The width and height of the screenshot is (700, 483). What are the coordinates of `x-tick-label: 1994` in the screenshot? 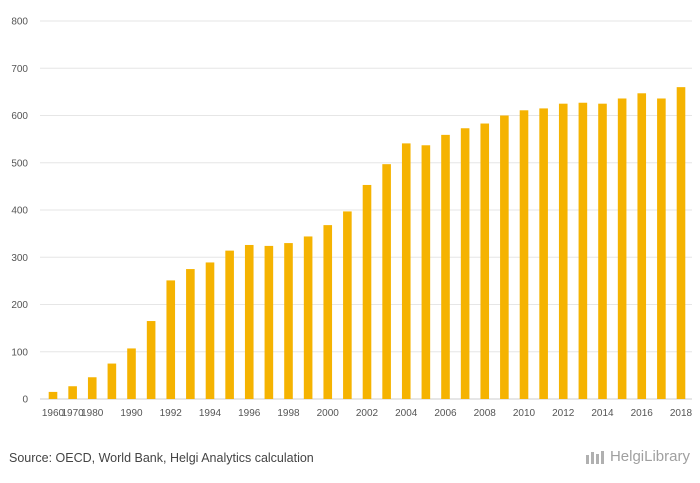 It's located at (210, 413).